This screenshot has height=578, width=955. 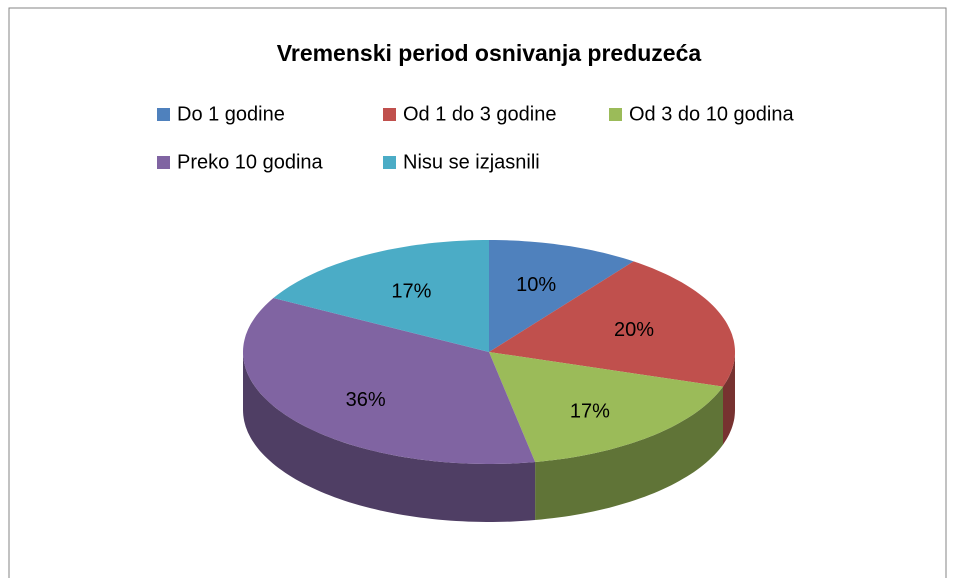 What do you see at coordinates (711, 114) in the screenshot?
I see `legend-label: Od 3 do 10 godina` at bounding box center [711, 114].